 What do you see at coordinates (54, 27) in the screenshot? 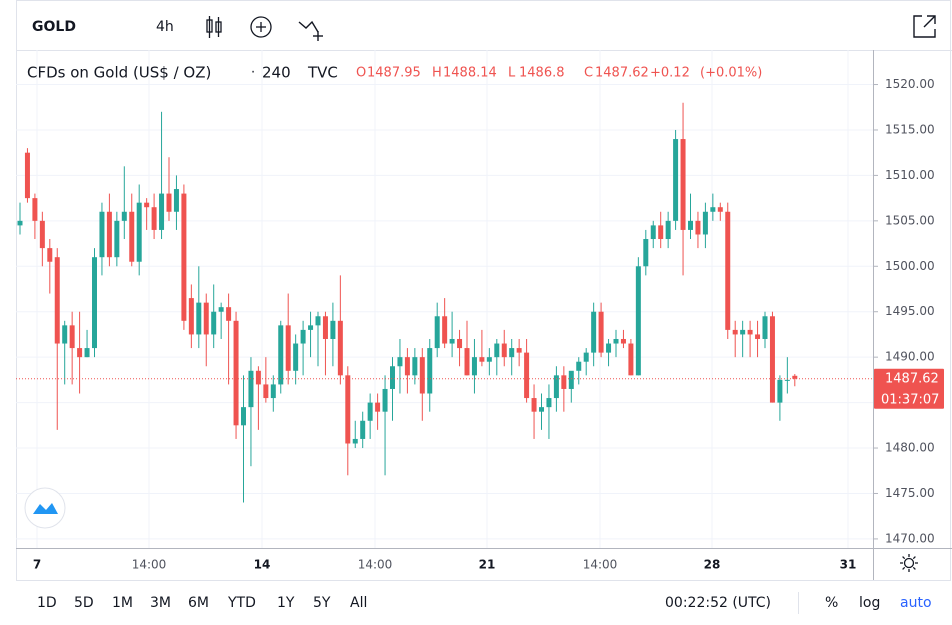
I see `symbol: GOLD` at bounding box center [54, 27].